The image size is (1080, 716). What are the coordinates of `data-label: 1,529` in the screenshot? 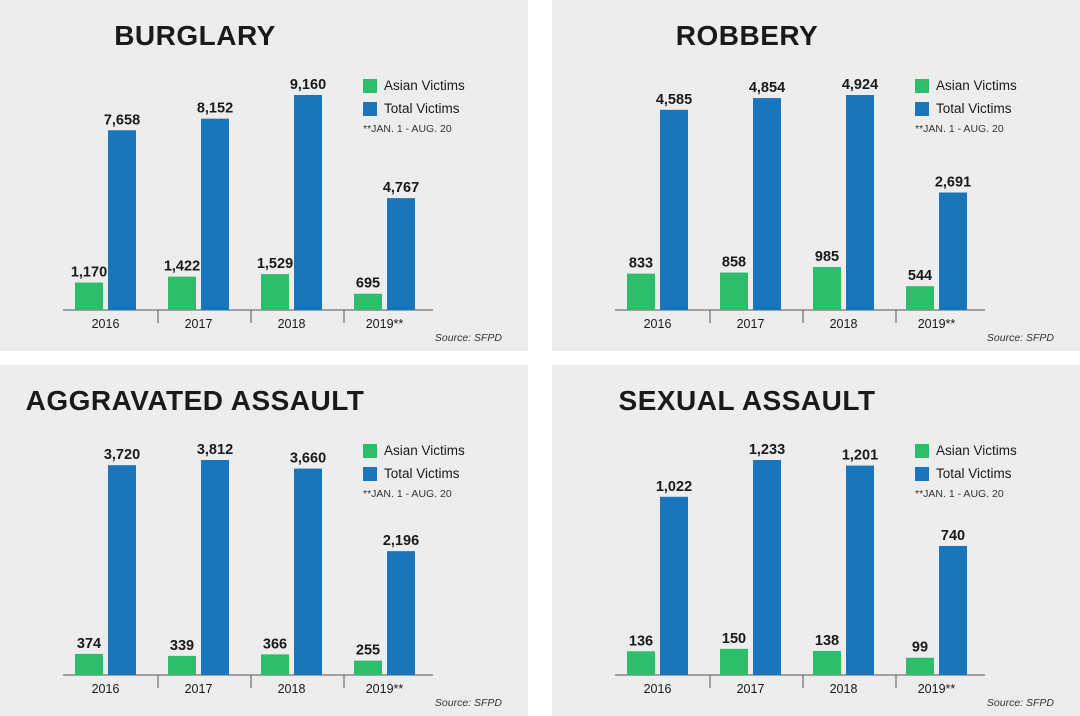 It's located at (275, 264).